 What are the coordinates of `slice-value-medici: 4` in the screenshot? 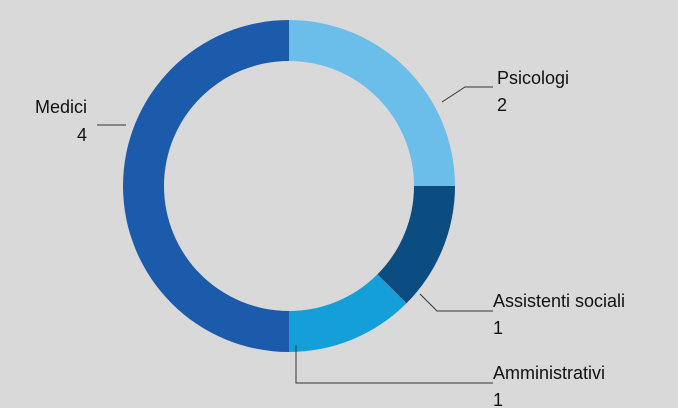 It's located at (82, 135).